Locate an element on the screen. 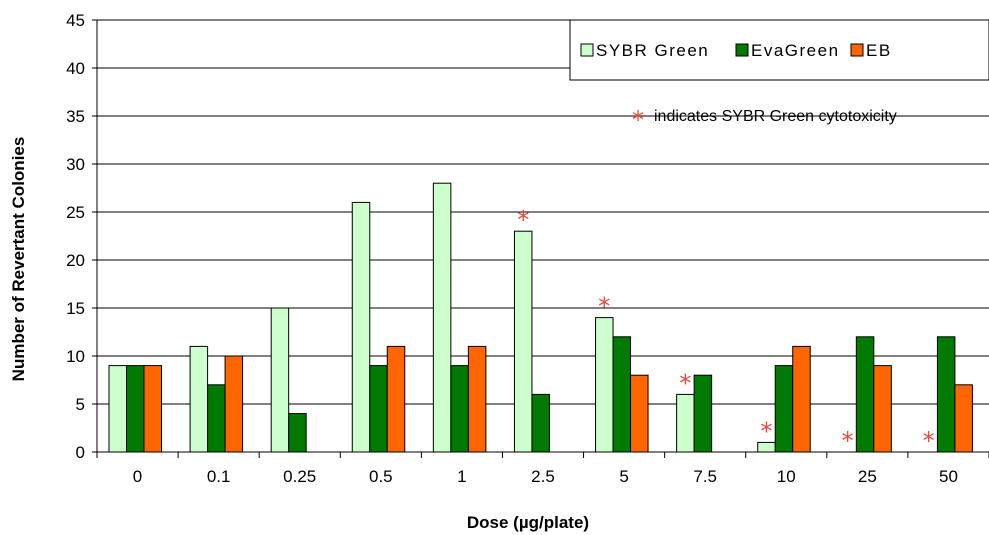  note-text: indicates SYBR Green cytotoxicity is located at coordinates (775, 116).